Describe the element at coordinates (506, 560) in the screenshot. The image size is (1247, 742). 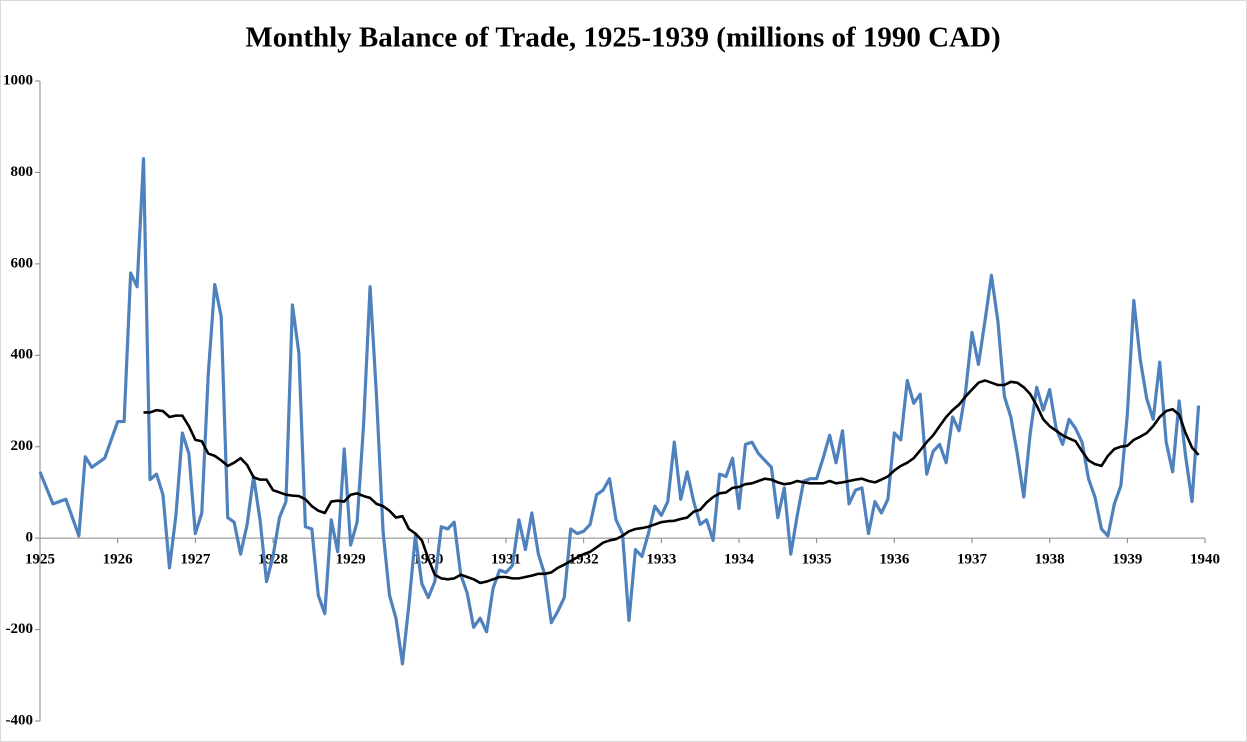
I see `x-tick-label: 1931` at that location.